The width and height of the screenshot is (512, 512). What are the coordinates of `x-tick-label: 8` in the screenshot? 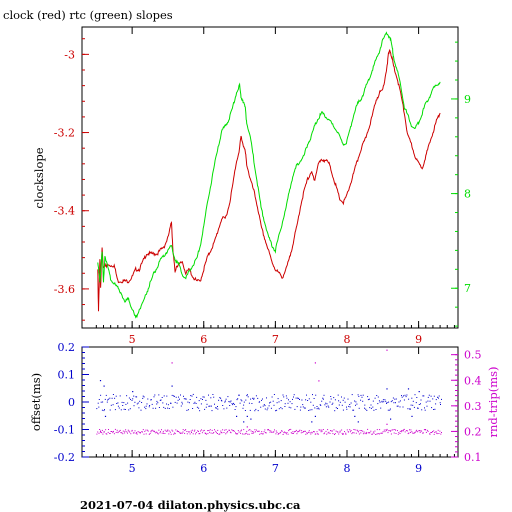 It's located at (346, 468).